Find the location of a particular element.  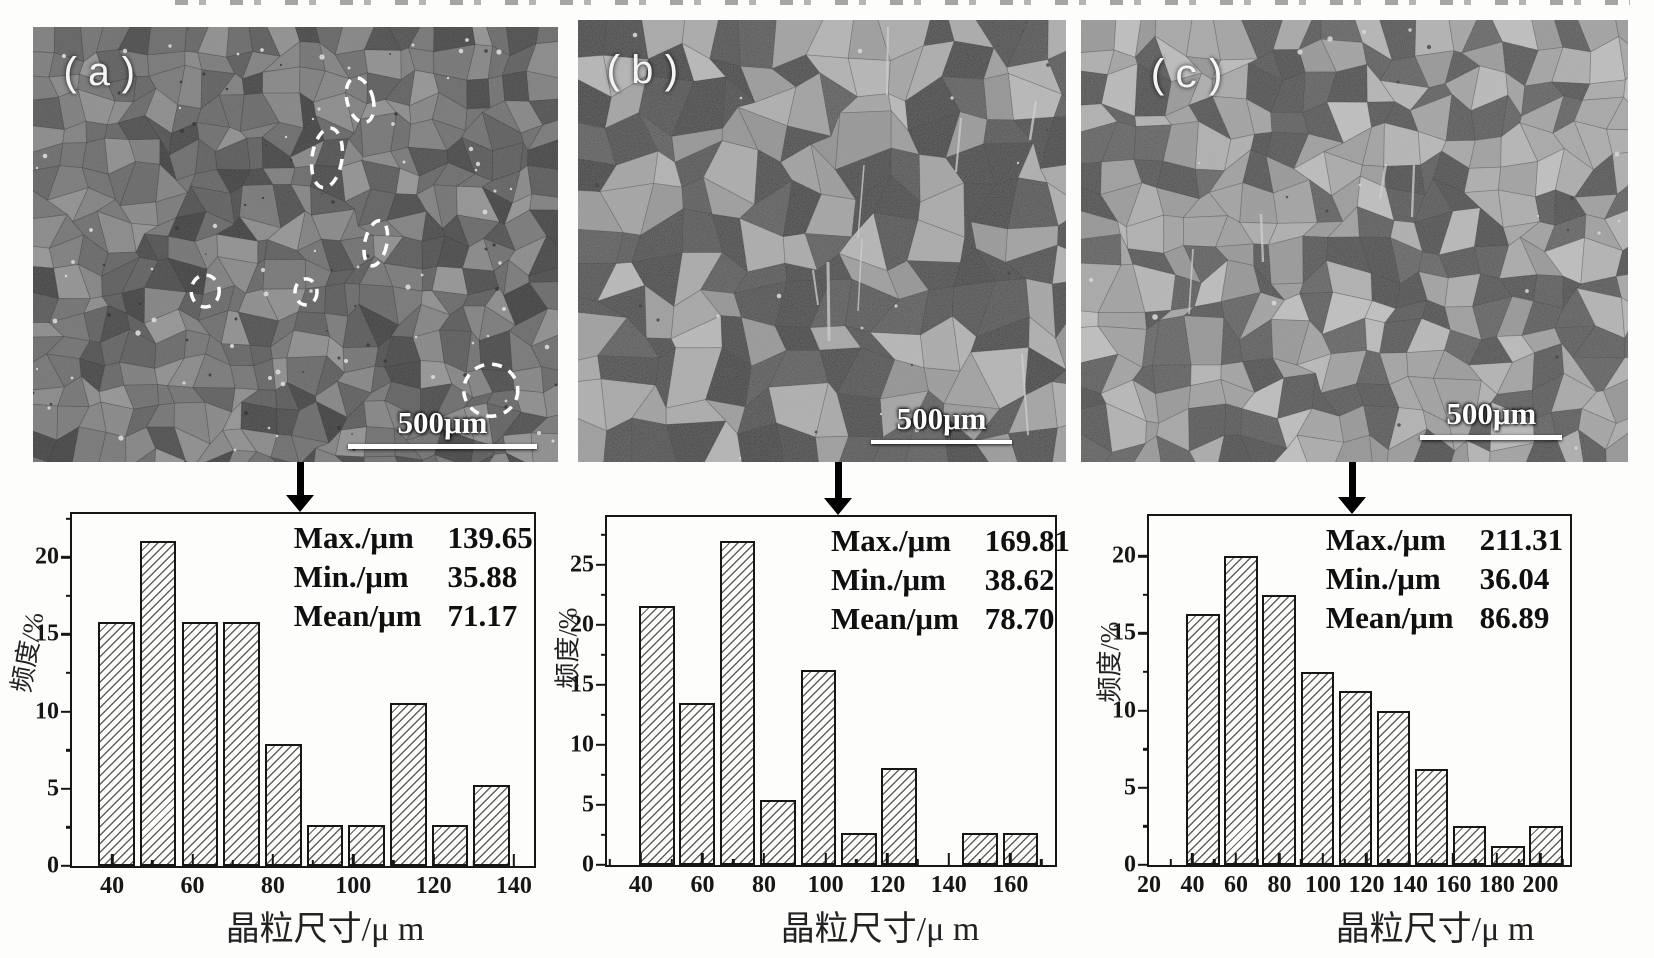

micrograph-label-c: (c) is located at coordinates (1188, 78).